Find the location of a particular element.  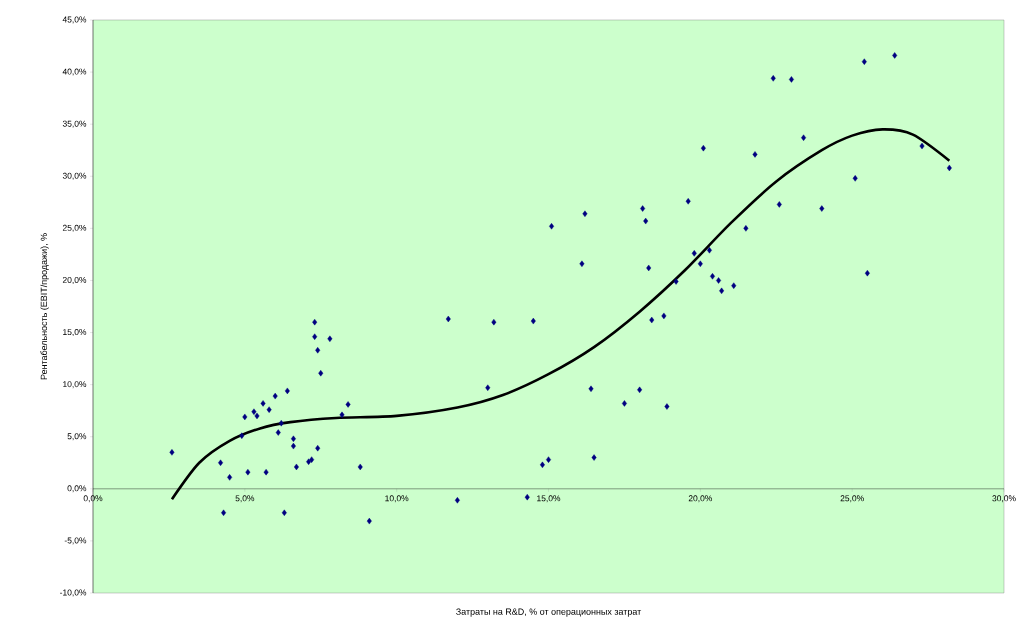

y-tick-label: 35,0% is located at coordinates (74, 124).